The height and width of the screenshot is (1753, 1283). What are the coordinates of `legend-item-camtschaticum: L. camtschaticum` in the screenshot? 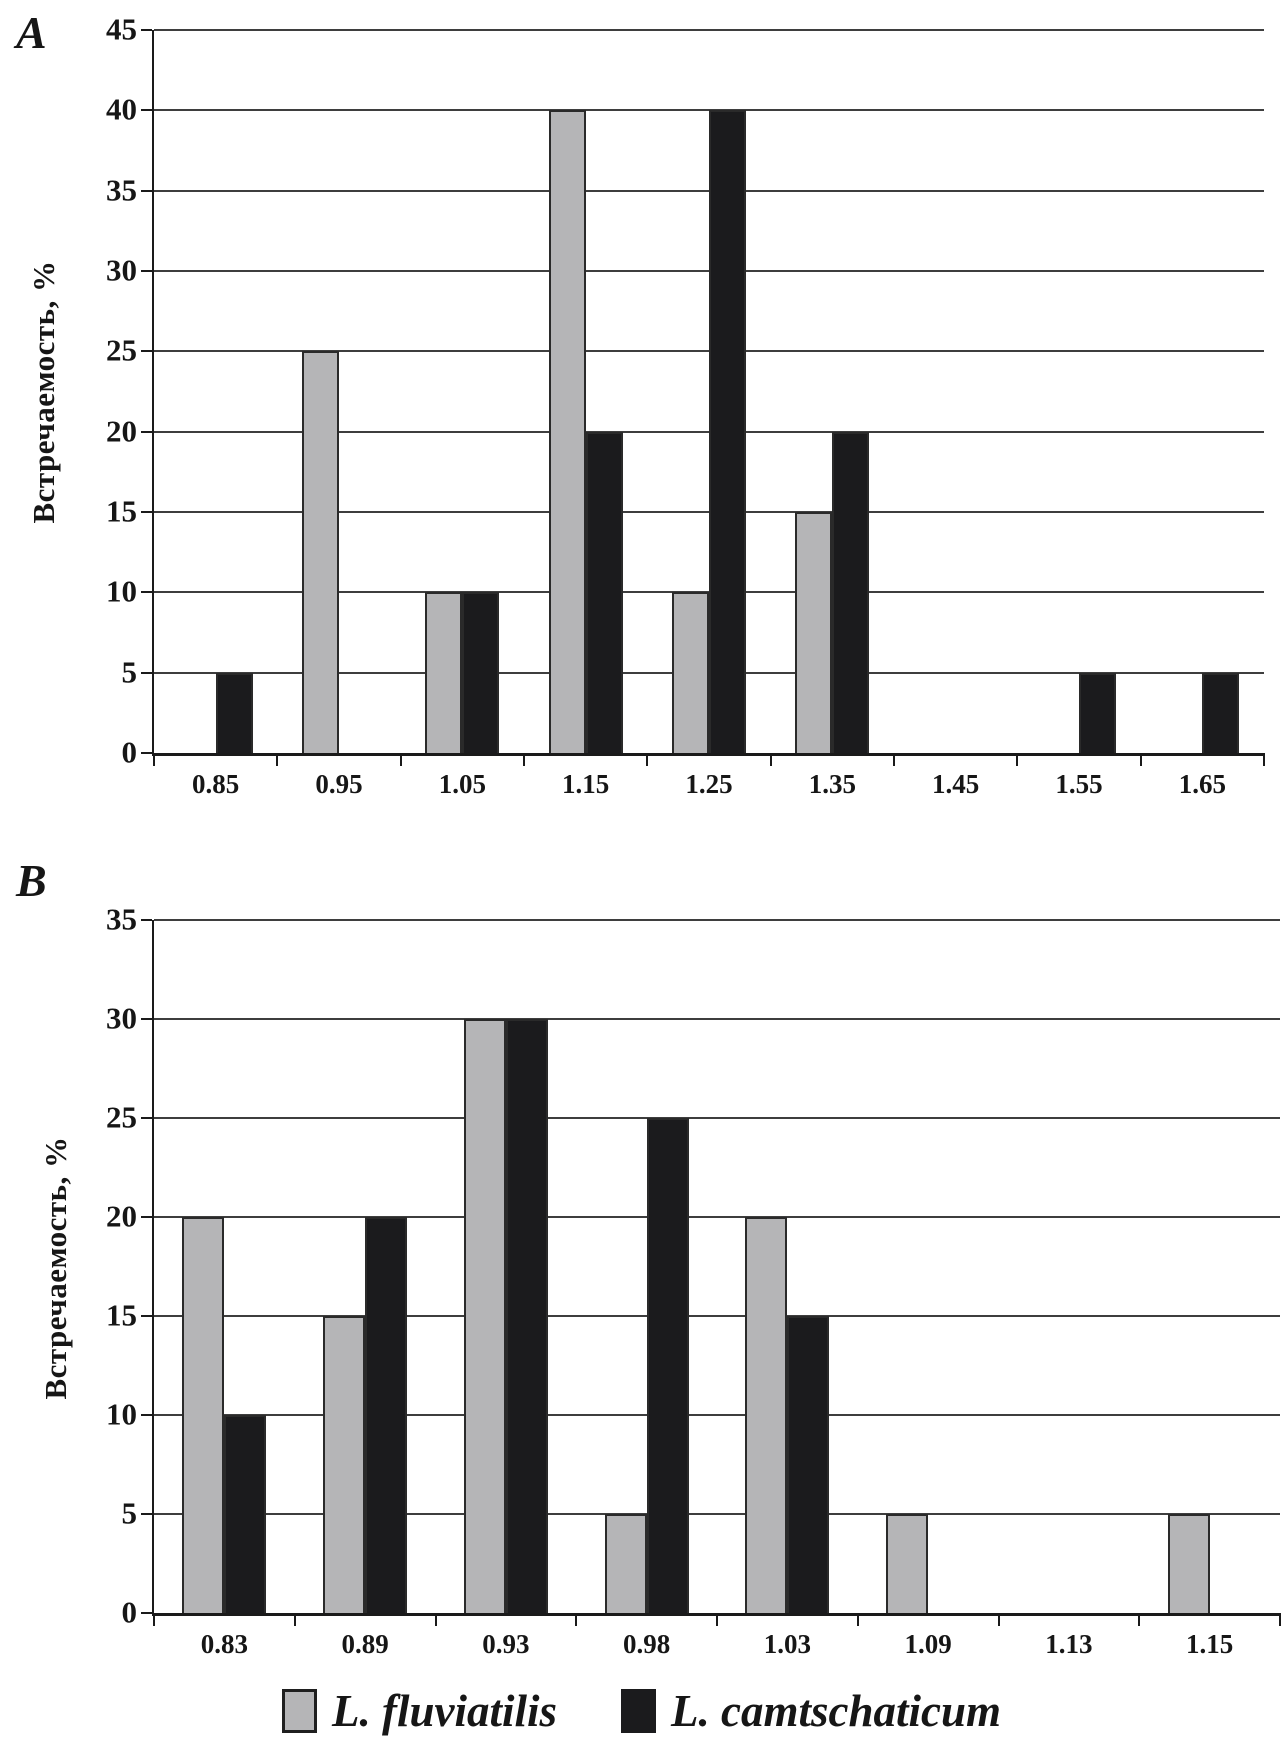 It's located at (811, 1711).